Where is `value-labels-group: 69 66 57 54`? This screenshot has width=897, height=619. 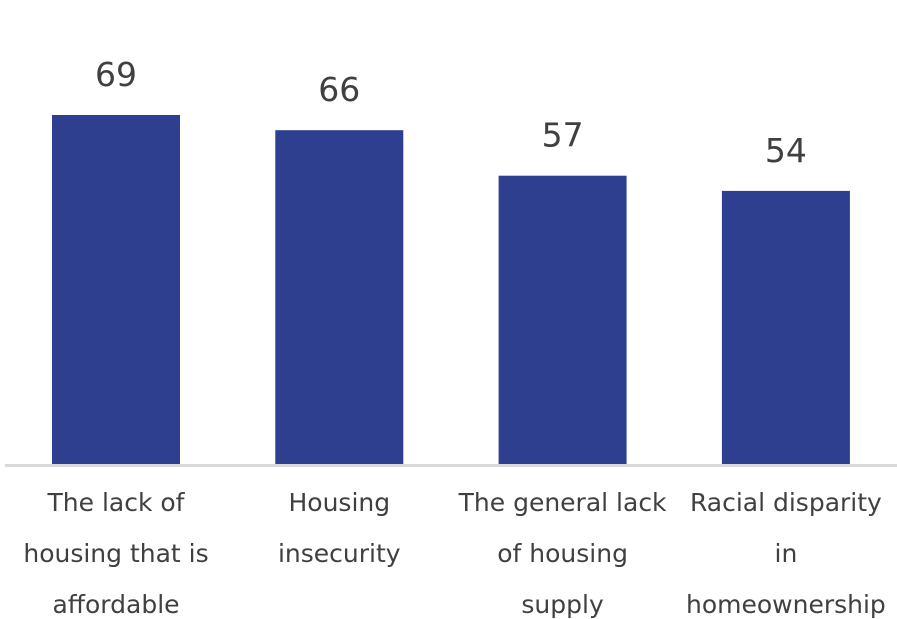
value-labels-group: 69 66 57 54 is located at coordinates (451, 112).